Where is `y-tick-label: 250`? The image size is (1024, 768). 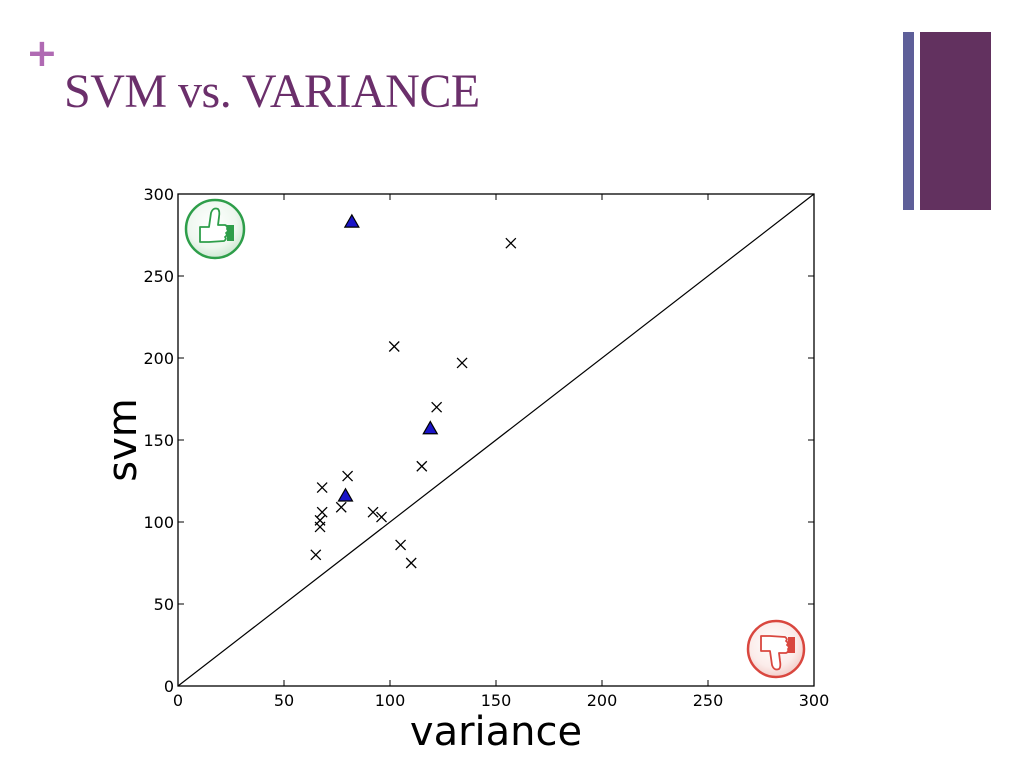
y-tick-label: 250 is located at coordinates (158, 276).